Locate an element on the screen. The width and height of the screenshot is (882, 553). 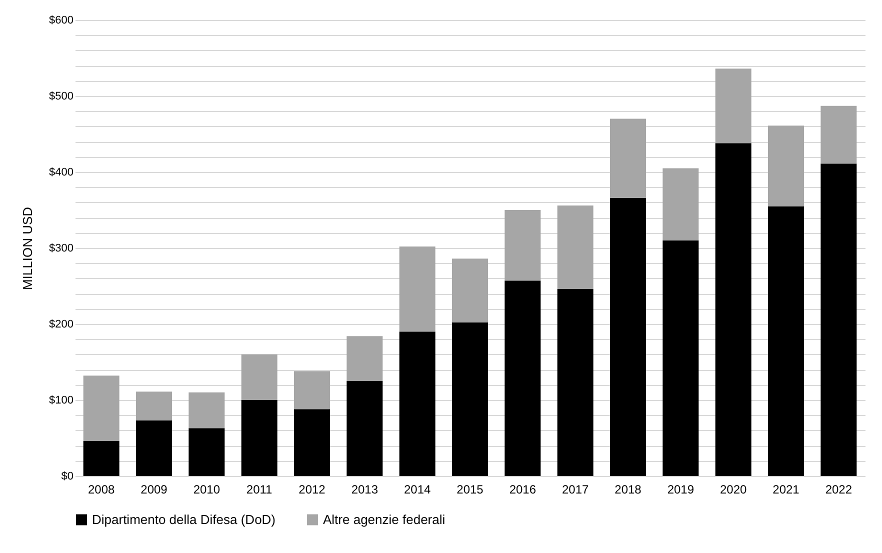
y-tick-label: $500 is located at coordinates (61, 96).